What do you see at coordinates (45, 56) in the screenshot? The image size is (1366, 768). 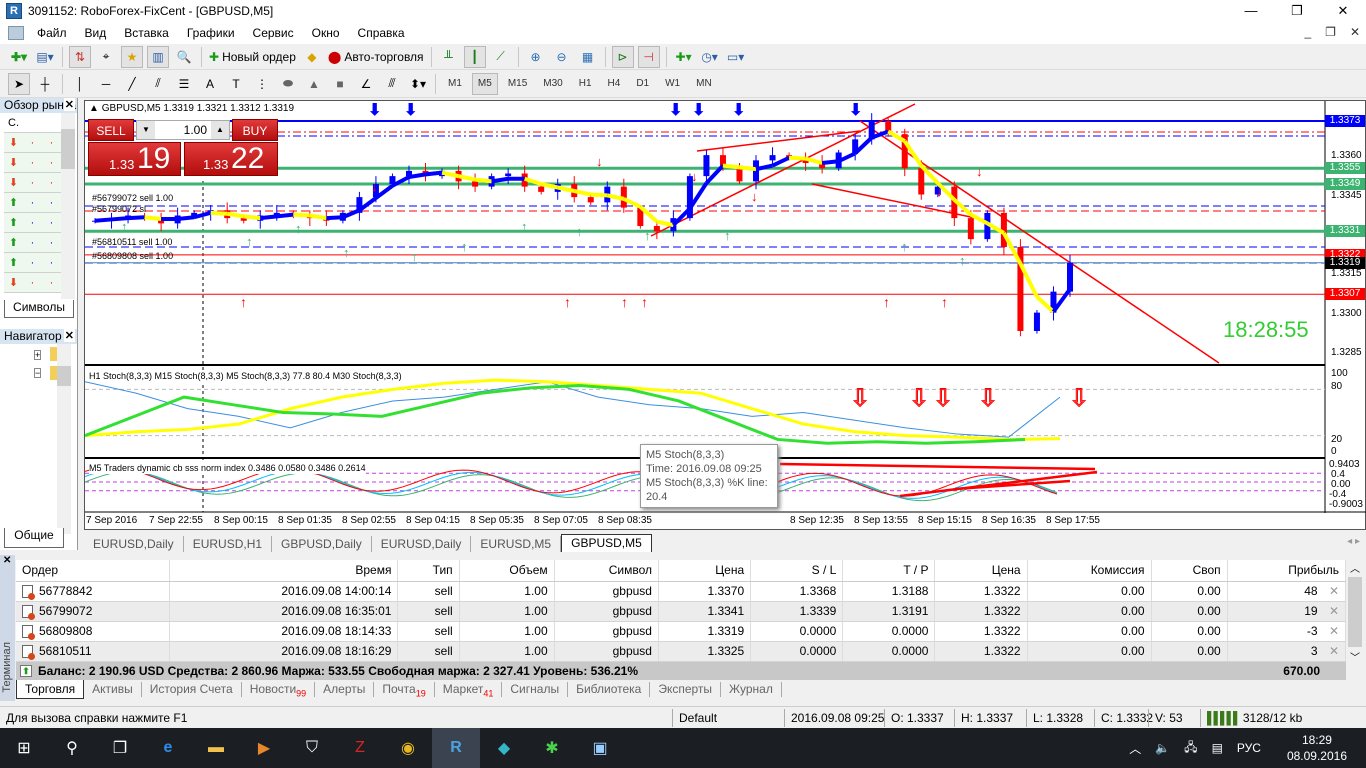 I see `profiles-icon: ▤▾` at bounding box center [45, 56].